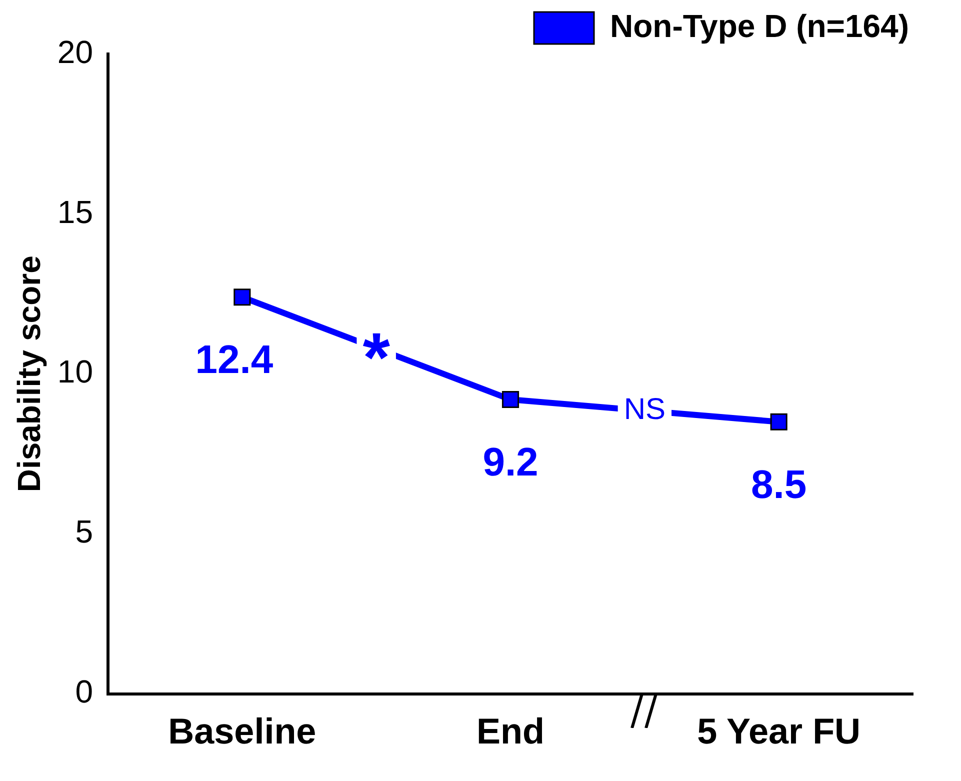  I want to click on y-tick-label: 0, so click(84, 692).